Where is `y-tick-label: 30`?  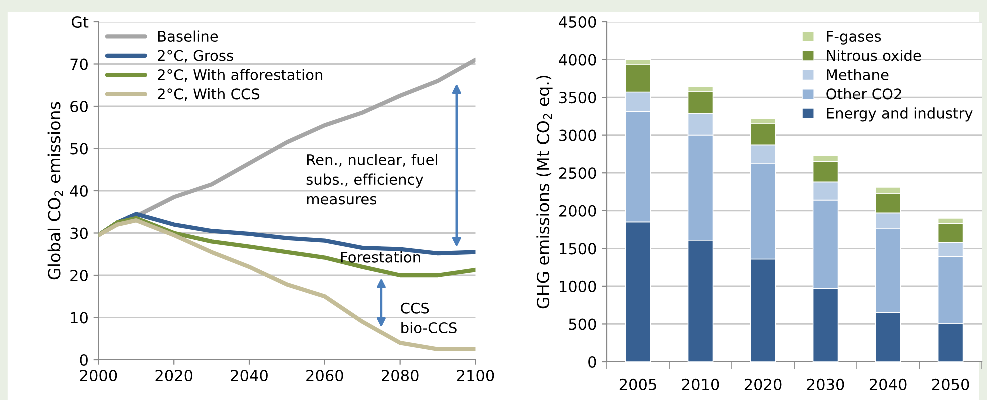 y-tick-label: 30 is located at coordinates (79, 234).